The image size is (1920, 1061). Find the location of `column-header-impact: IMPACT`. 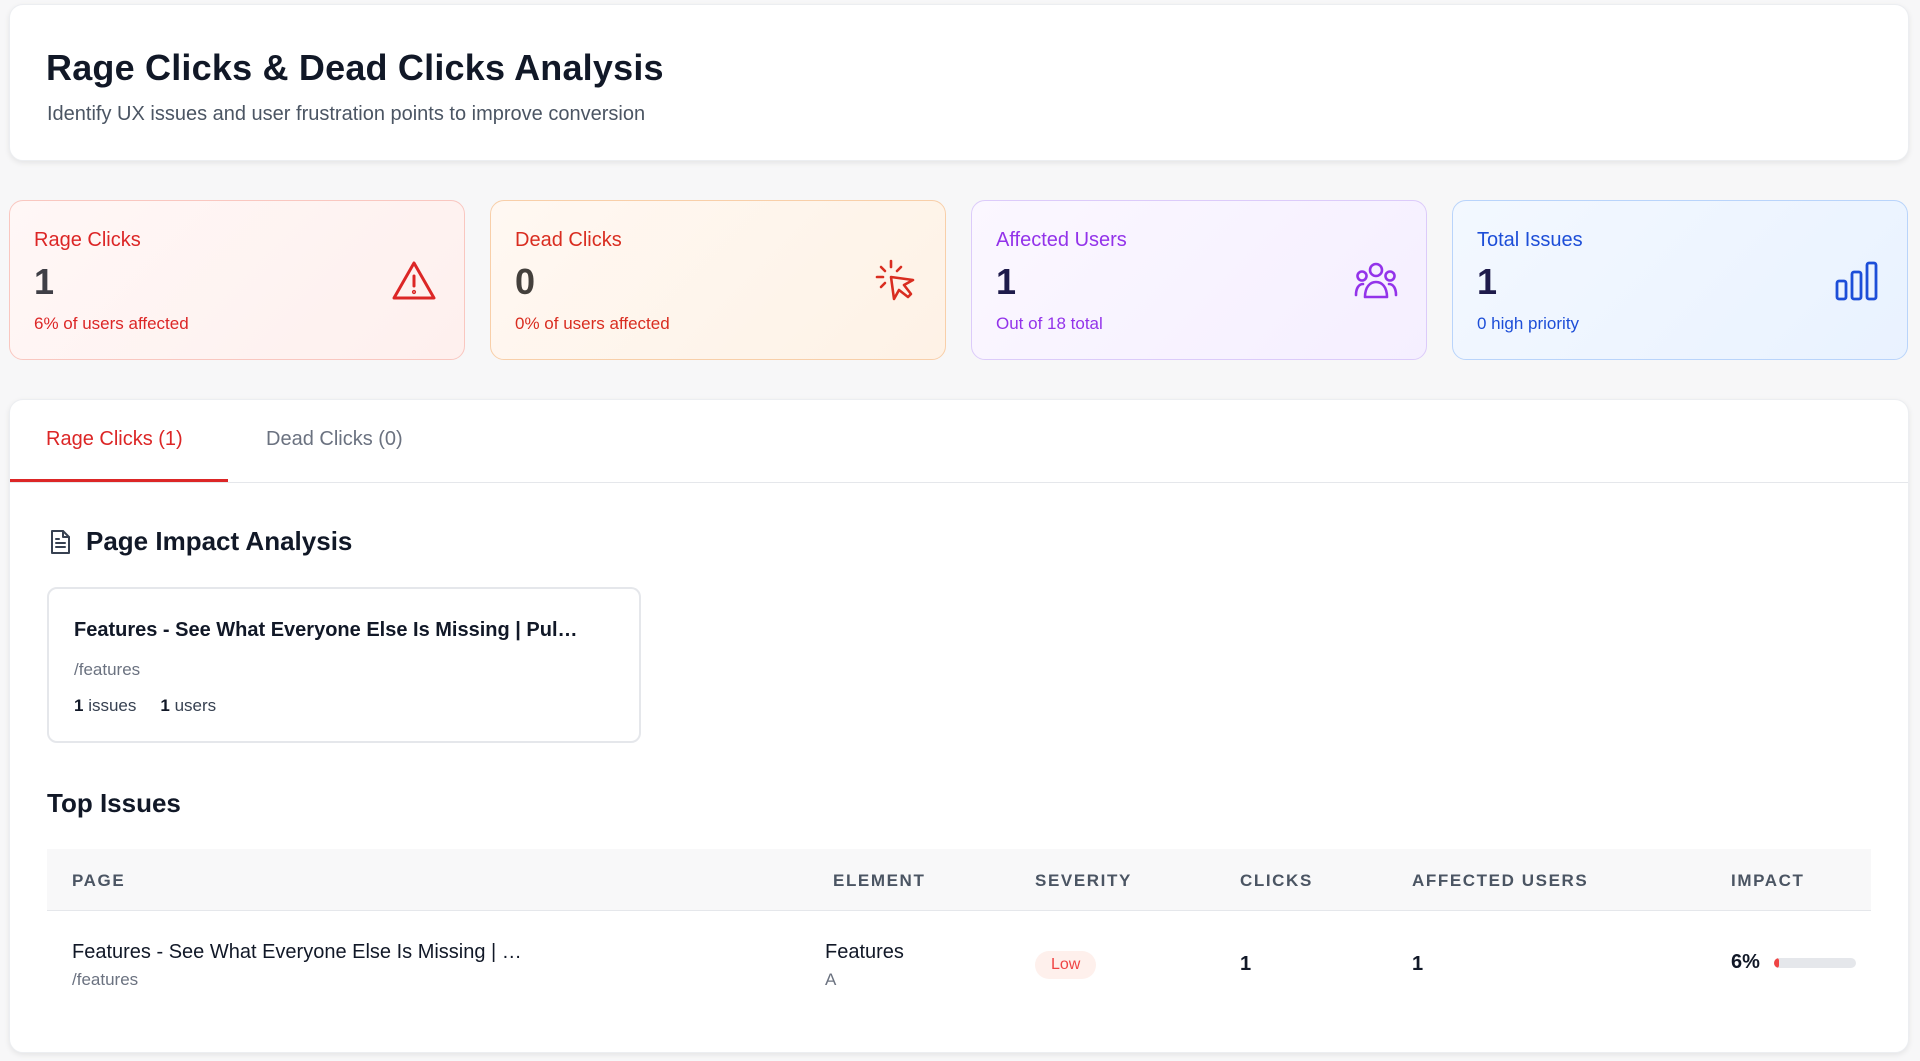

column-header-impact: IMPACT is located at coordinates (1768, 880).